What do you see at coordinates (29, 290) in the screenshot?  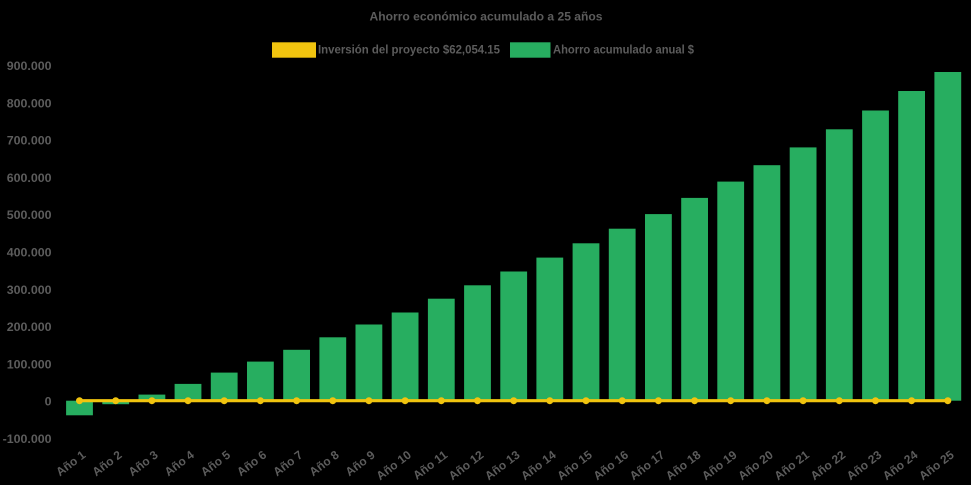 I see `svg-text: 300.000` at bounding box center [29, 290].